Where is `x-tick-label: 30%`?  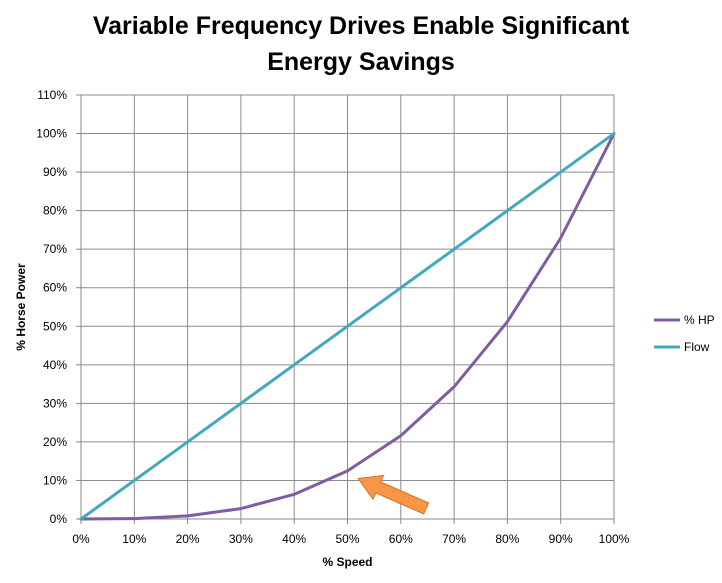 x-tick-label: 30% is located at coordinates (241, 539).